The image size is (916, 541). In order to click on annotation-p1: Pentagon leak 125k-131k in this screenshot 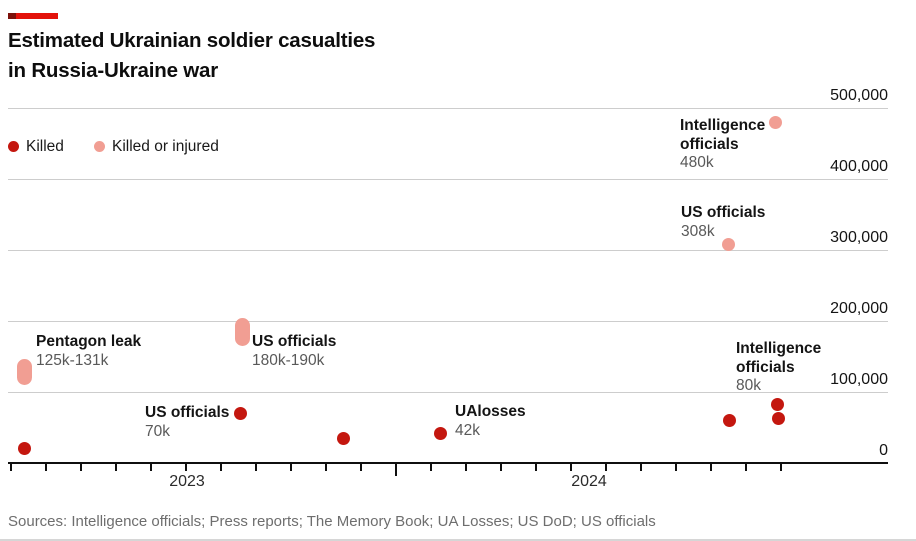, I will do `click(88, 351)`.